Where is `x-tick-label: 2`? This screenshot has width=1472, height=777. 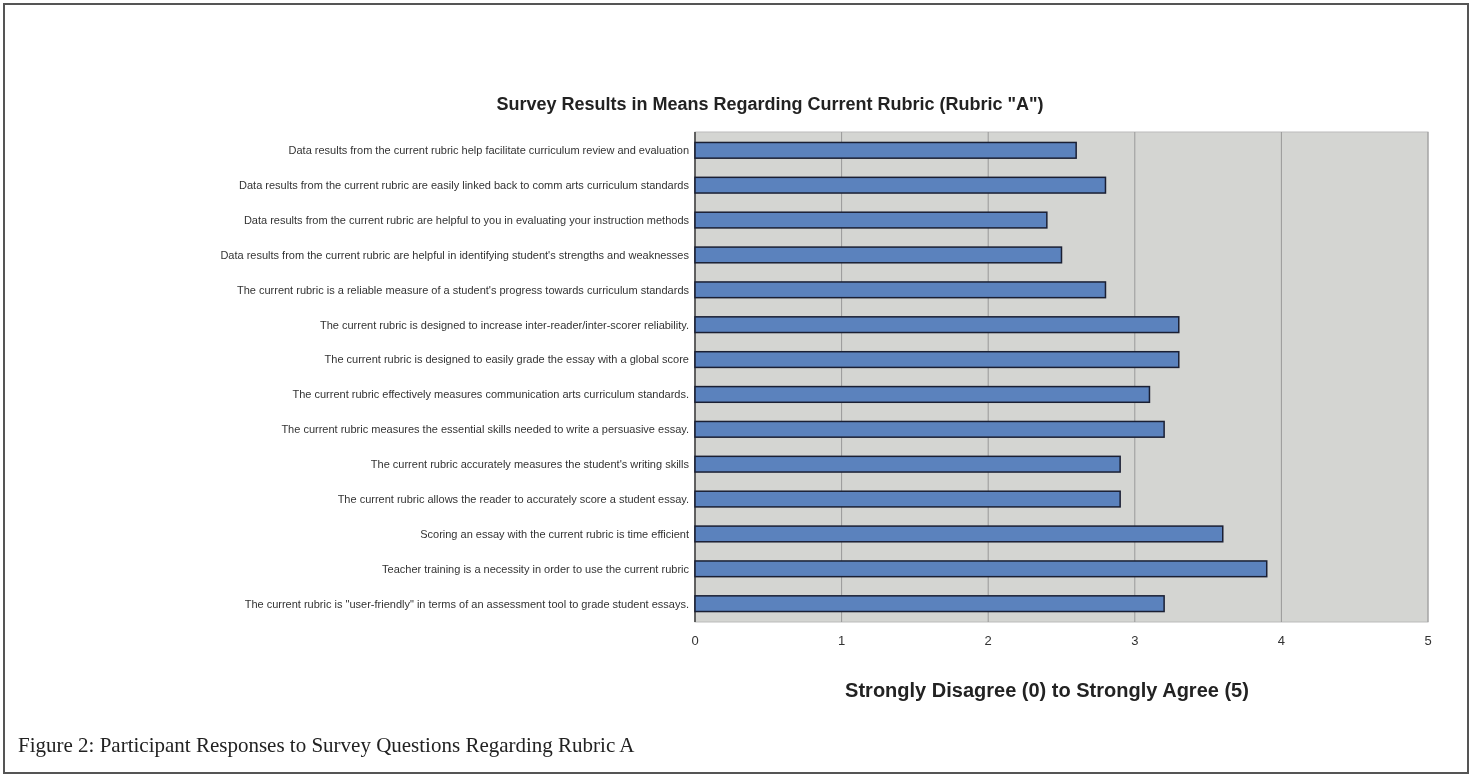 x-tick-label: 2 is located at coordinates (988, 640).